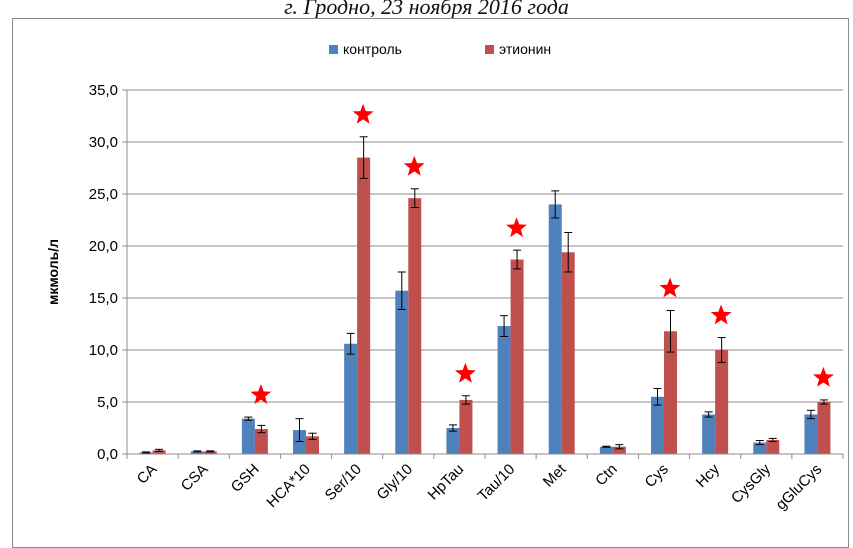 The image size is (853, 548). What do you see at coordinates (103, 246) in the screenshot?
I see `y-tick-label: 20,0` at bounding box center [103, 246].